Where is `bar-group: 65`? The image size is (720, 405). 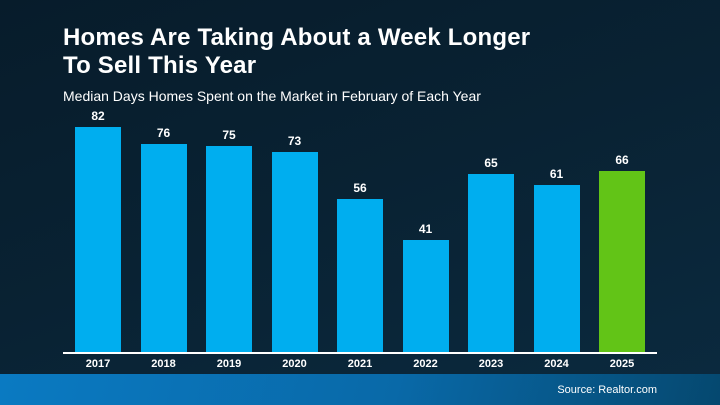
bar-group: 65 is located at coordinates (491, 254).